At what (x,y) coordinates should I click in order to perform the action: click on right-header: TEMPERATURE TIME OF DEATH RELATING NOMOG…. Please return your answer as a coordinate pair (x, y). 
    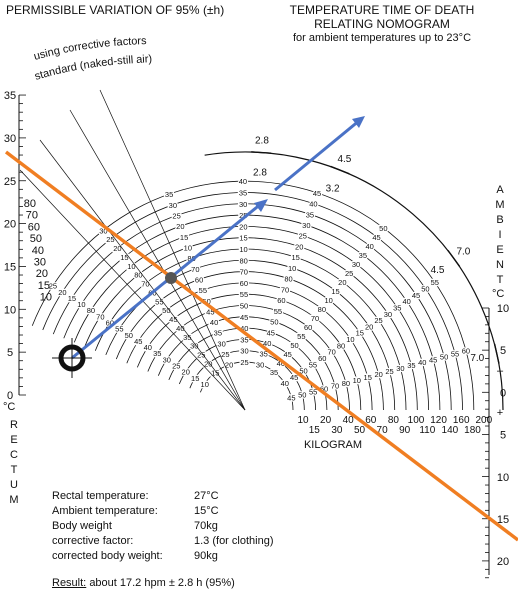
    Looking at the image, I should click on (382, 24).